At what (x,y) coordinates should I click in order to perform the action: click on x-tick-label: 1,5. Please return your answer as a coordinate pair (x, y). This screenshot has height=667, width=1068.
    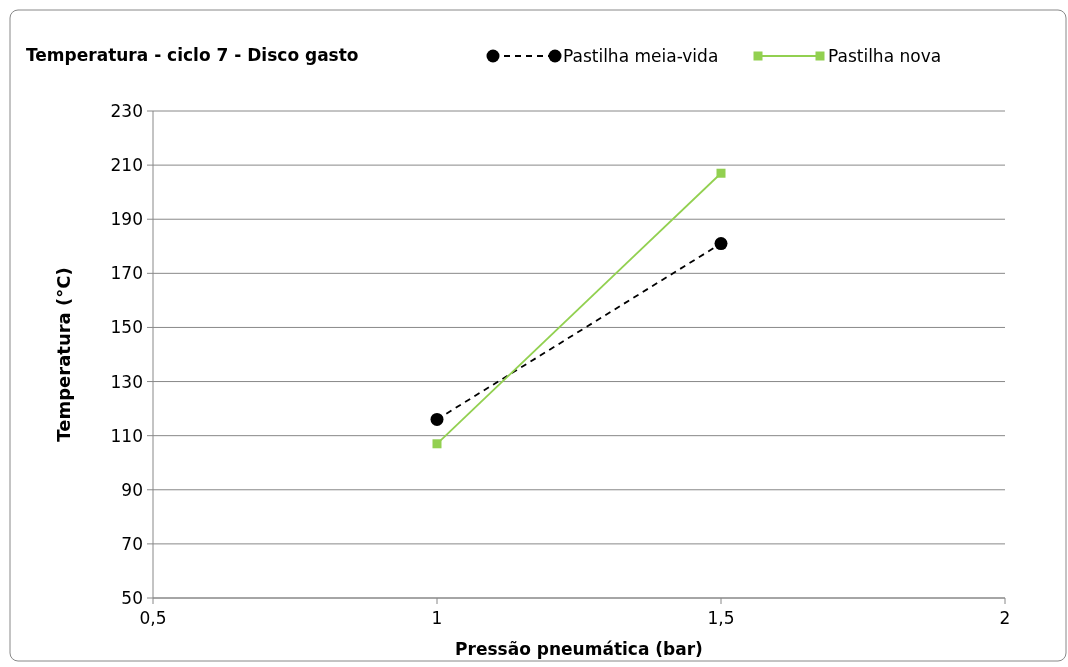
    Looking at the image, I should click on (721, 618).